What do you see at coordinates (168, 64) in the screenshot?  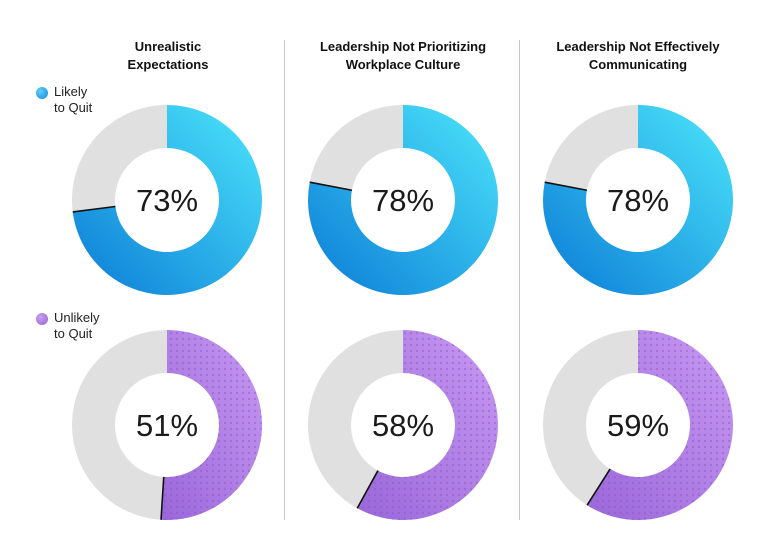 I see `column-title-1-line2: Expectations` at bounding box center [168, 64].